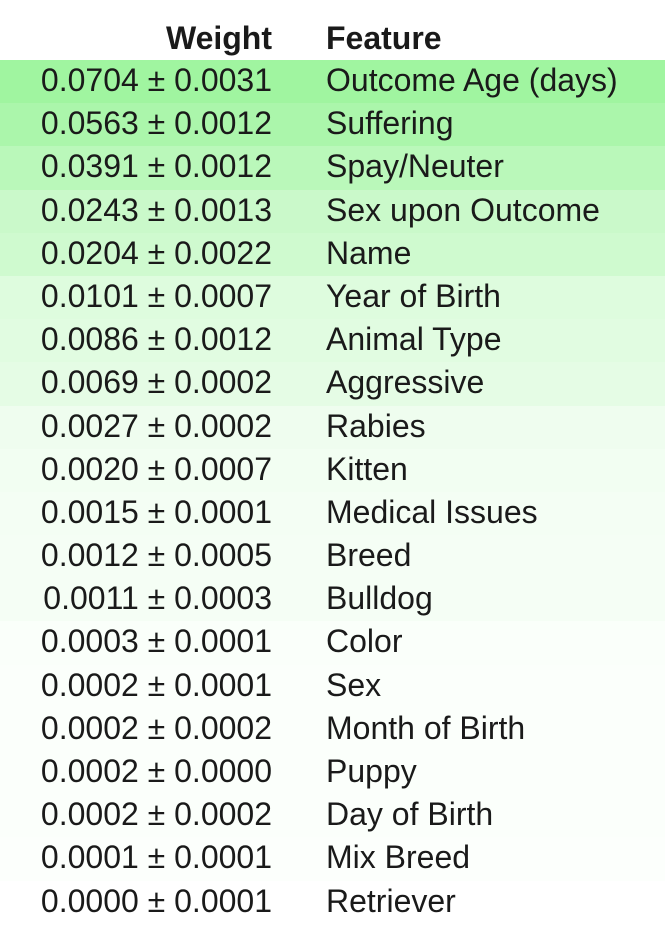 The width and height of the screenshot is (665, 935). Describe the element at coordinates (371, 771) in the screenshot. I see `feature-cell: Puppy` at that location.